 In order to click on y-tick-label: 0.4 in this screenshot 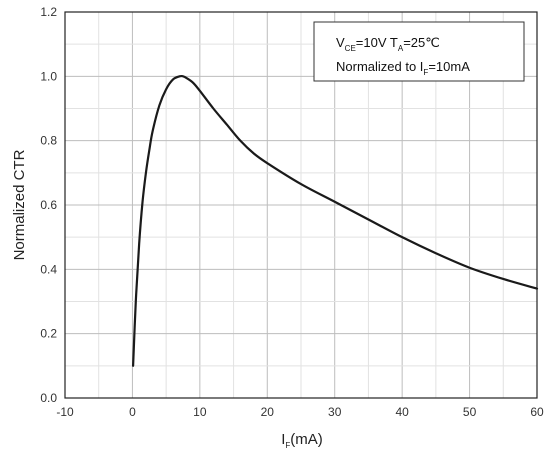, I will do `click(48, 269)`.